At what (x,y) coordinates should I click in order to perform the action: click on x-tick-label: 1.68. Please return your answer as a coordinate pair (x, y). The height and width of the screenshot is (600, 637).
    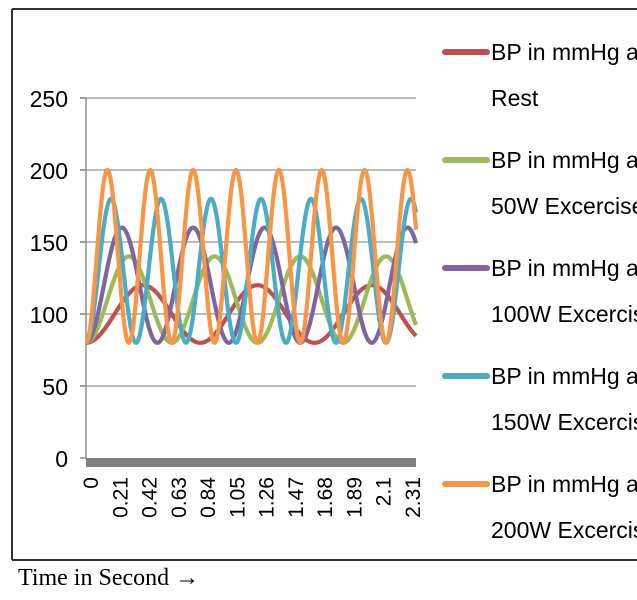
    Looking at the image, I should click on (325, 497).